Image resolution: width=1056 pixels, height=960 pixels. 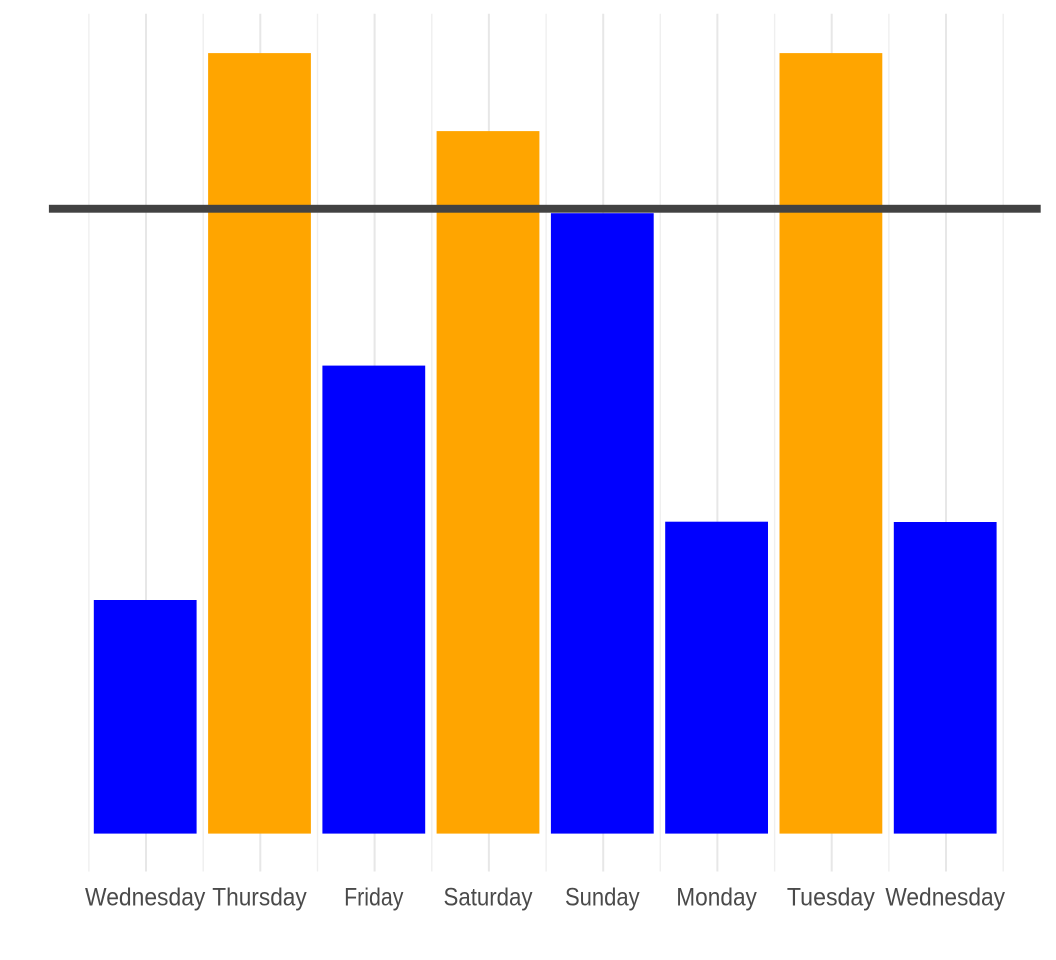 I want to click on svg-text: Sunday, so click(x=602, y=898).